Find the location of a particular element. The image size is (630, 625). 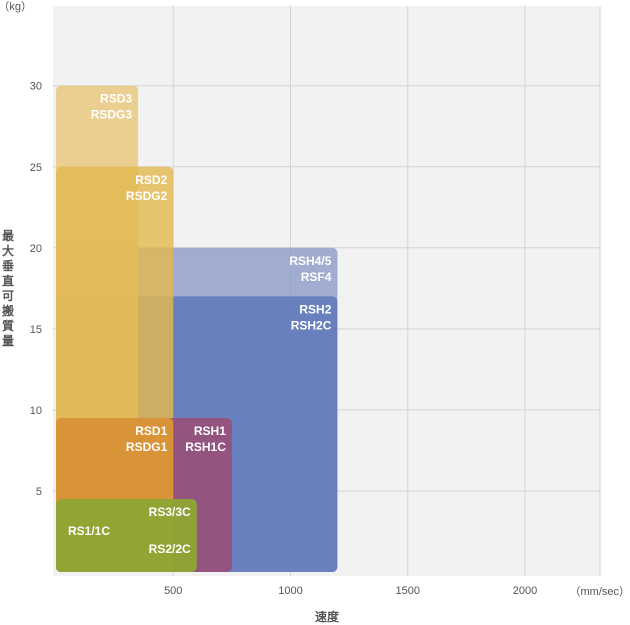

series-label: RSD3 is located at coordinates (116, 99).